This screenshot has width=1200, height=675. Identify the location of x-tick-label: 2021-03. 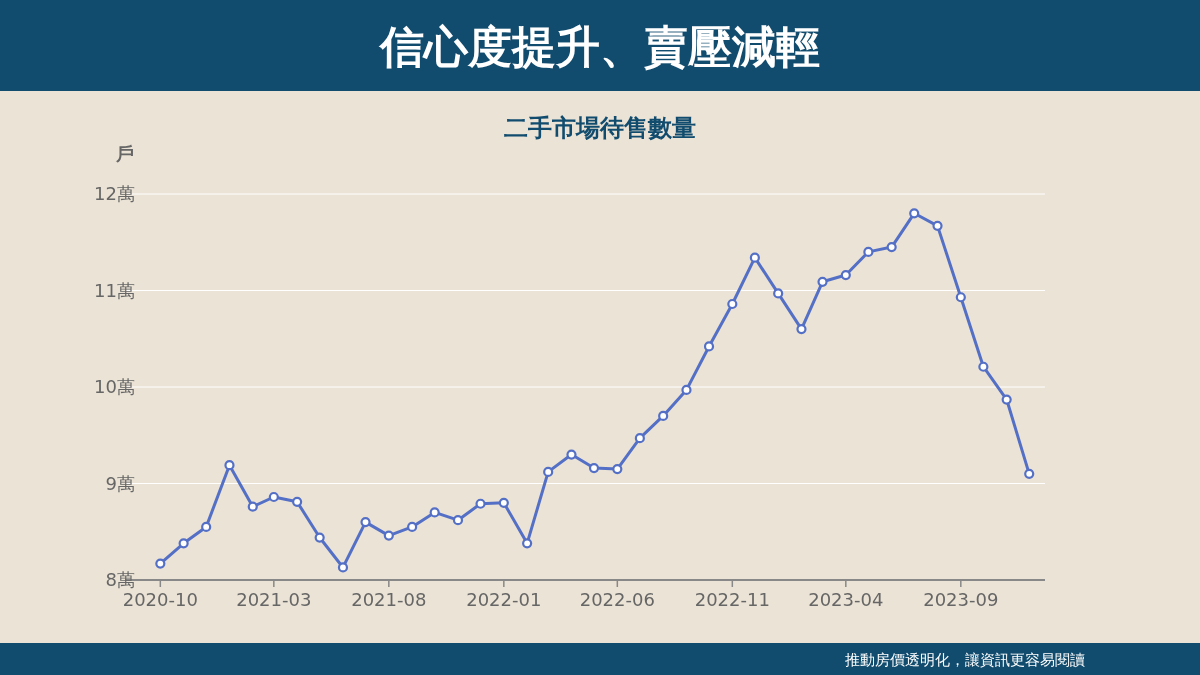
(274, 599).